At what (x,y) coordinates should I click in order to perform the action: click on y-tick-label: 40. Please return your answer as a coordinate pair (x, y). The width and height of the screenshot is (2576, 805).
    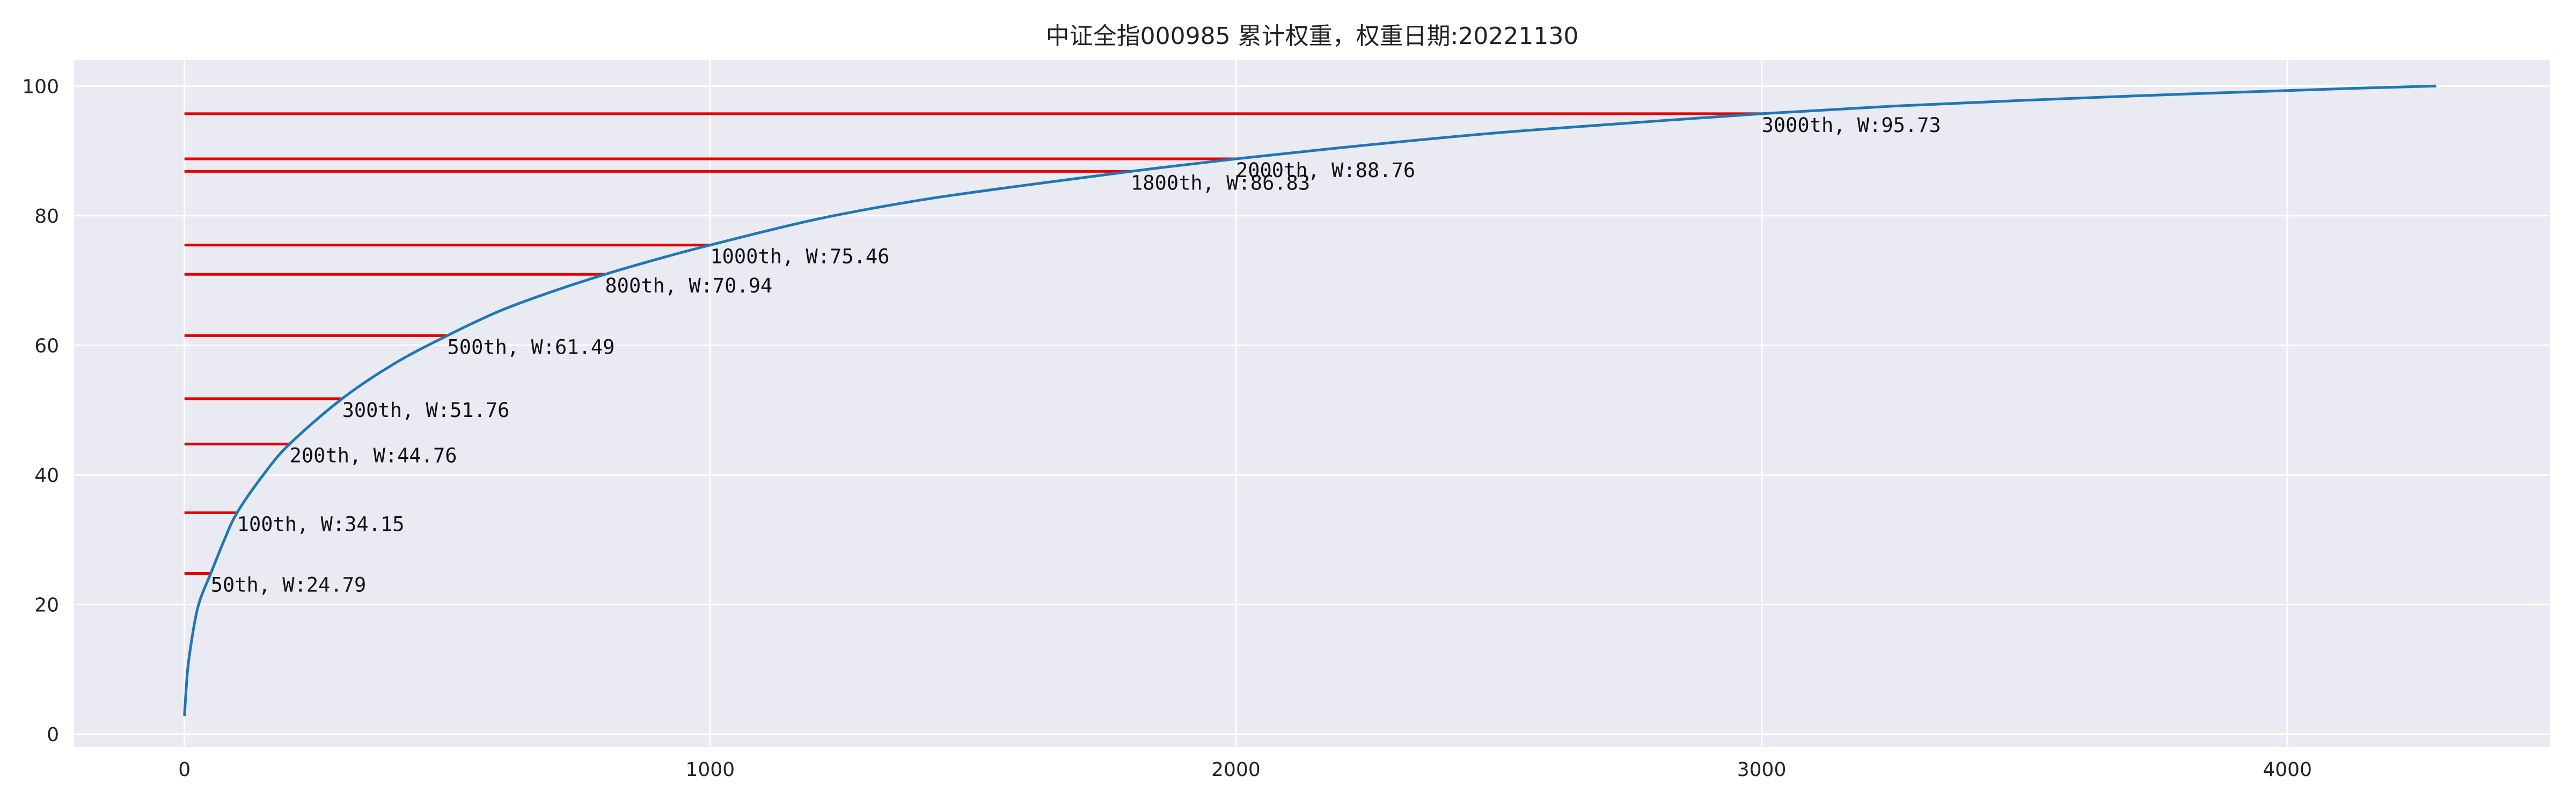
    Looking at the image, I should click on (46, 476).